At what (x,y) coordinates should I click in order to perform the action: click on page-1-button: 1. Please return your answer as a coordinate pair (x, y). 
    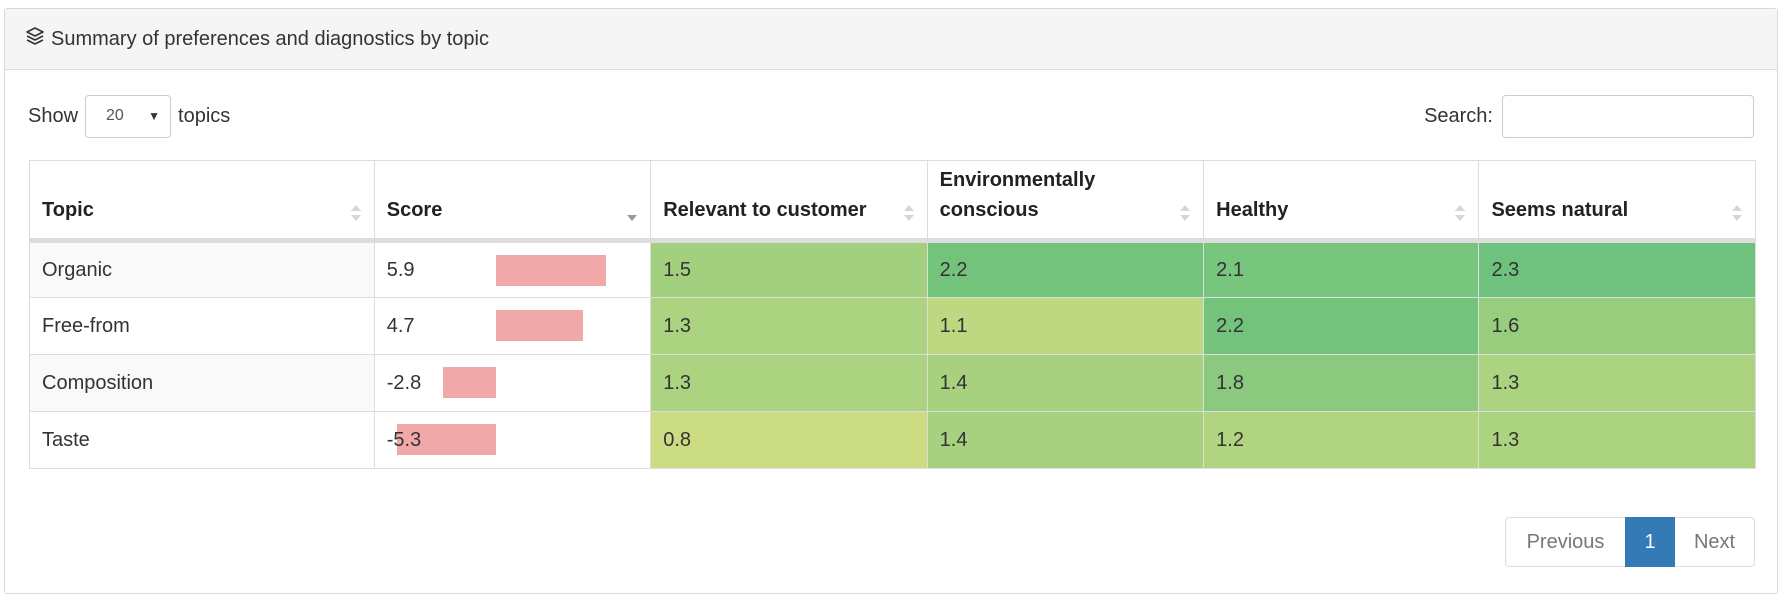
    Looking at the image, I should click on (1650, 542).